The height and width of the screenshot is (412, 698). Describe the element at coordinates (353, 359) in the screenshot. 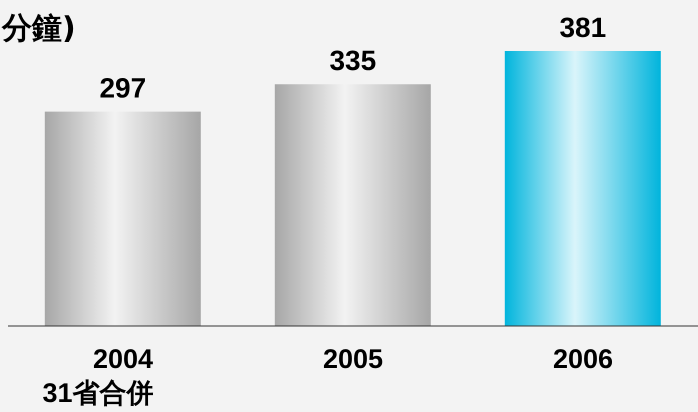

I see `x-tick-label: 2005` at that location.